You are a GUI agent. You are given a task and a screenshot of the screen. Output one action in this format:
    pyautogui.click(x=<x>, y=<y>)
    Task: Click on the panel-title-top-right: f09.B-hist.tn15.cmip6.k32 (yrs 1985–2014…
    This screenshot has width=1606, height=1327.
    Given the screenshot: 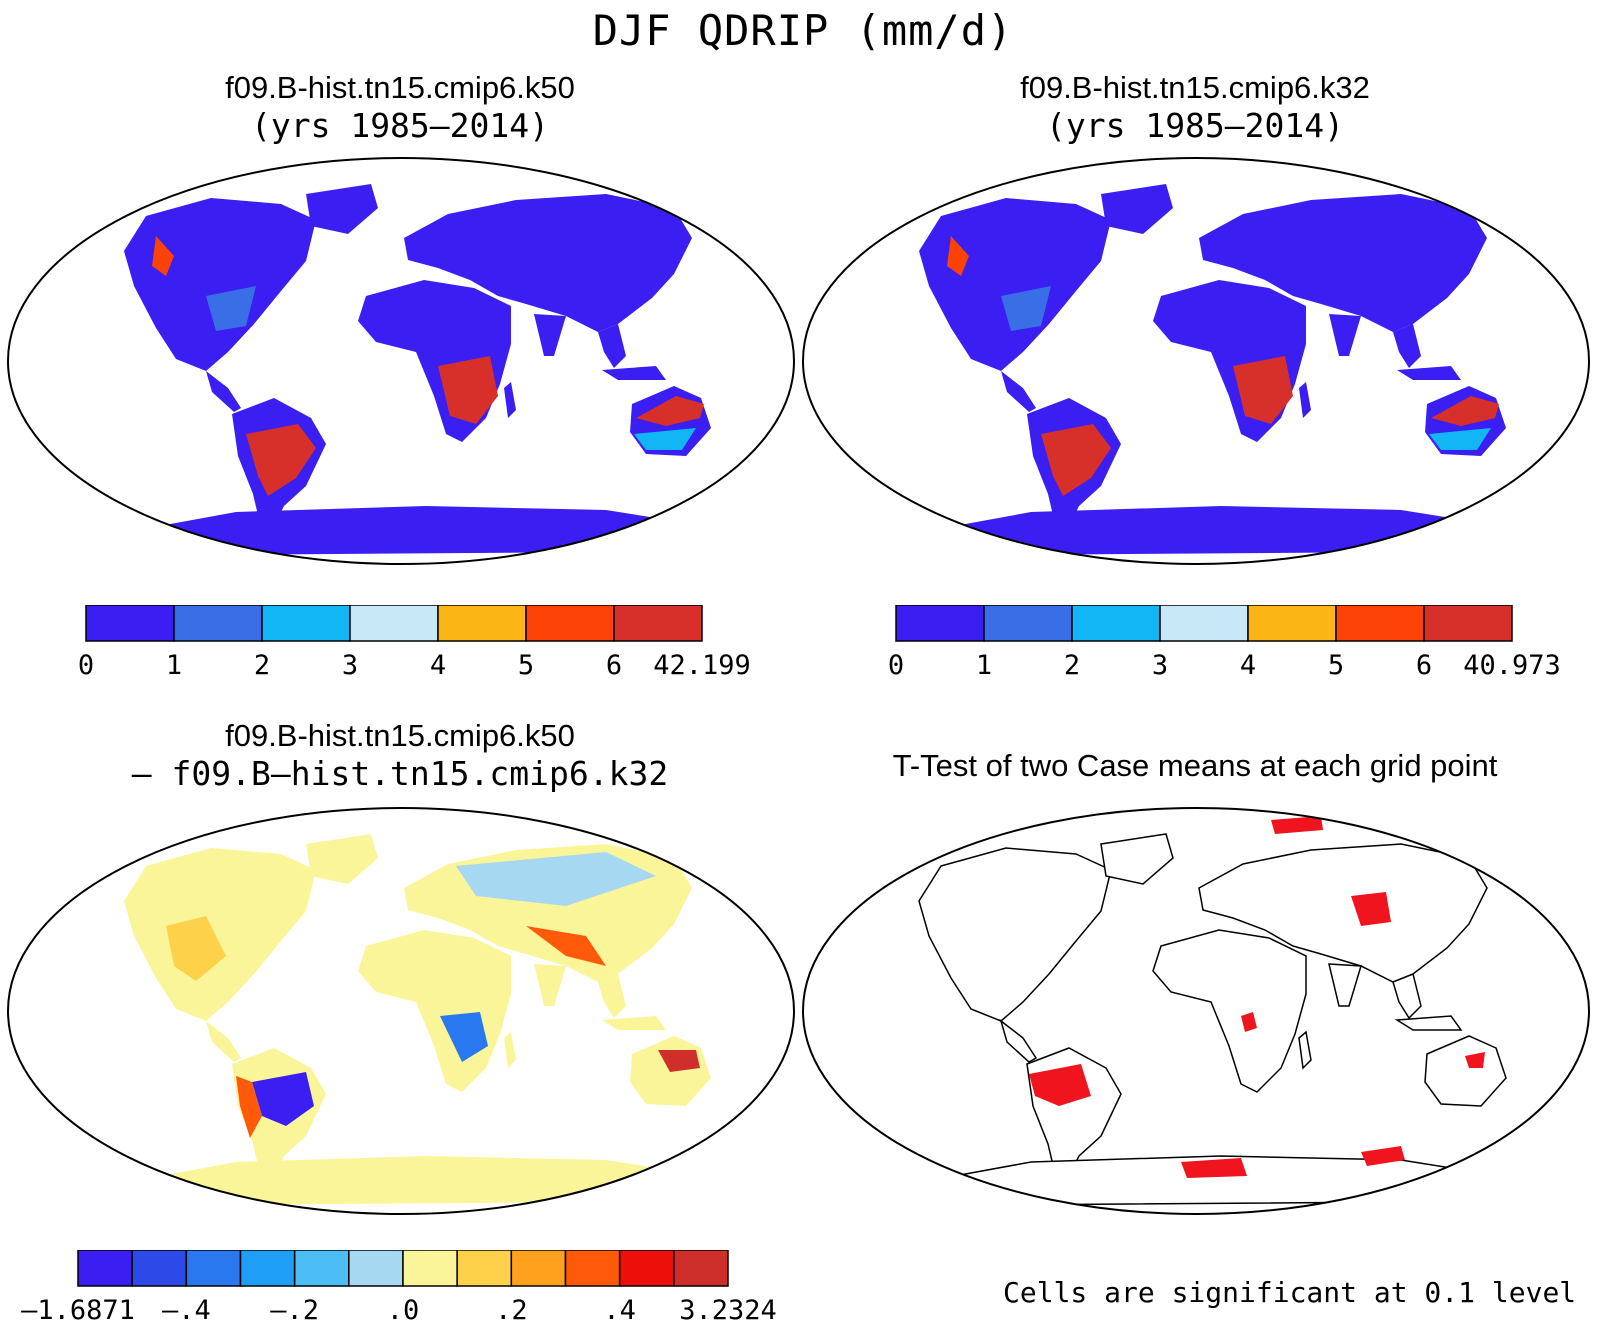 What is the action you would take?
    pyautogui.click(x=1195, y=107)
    